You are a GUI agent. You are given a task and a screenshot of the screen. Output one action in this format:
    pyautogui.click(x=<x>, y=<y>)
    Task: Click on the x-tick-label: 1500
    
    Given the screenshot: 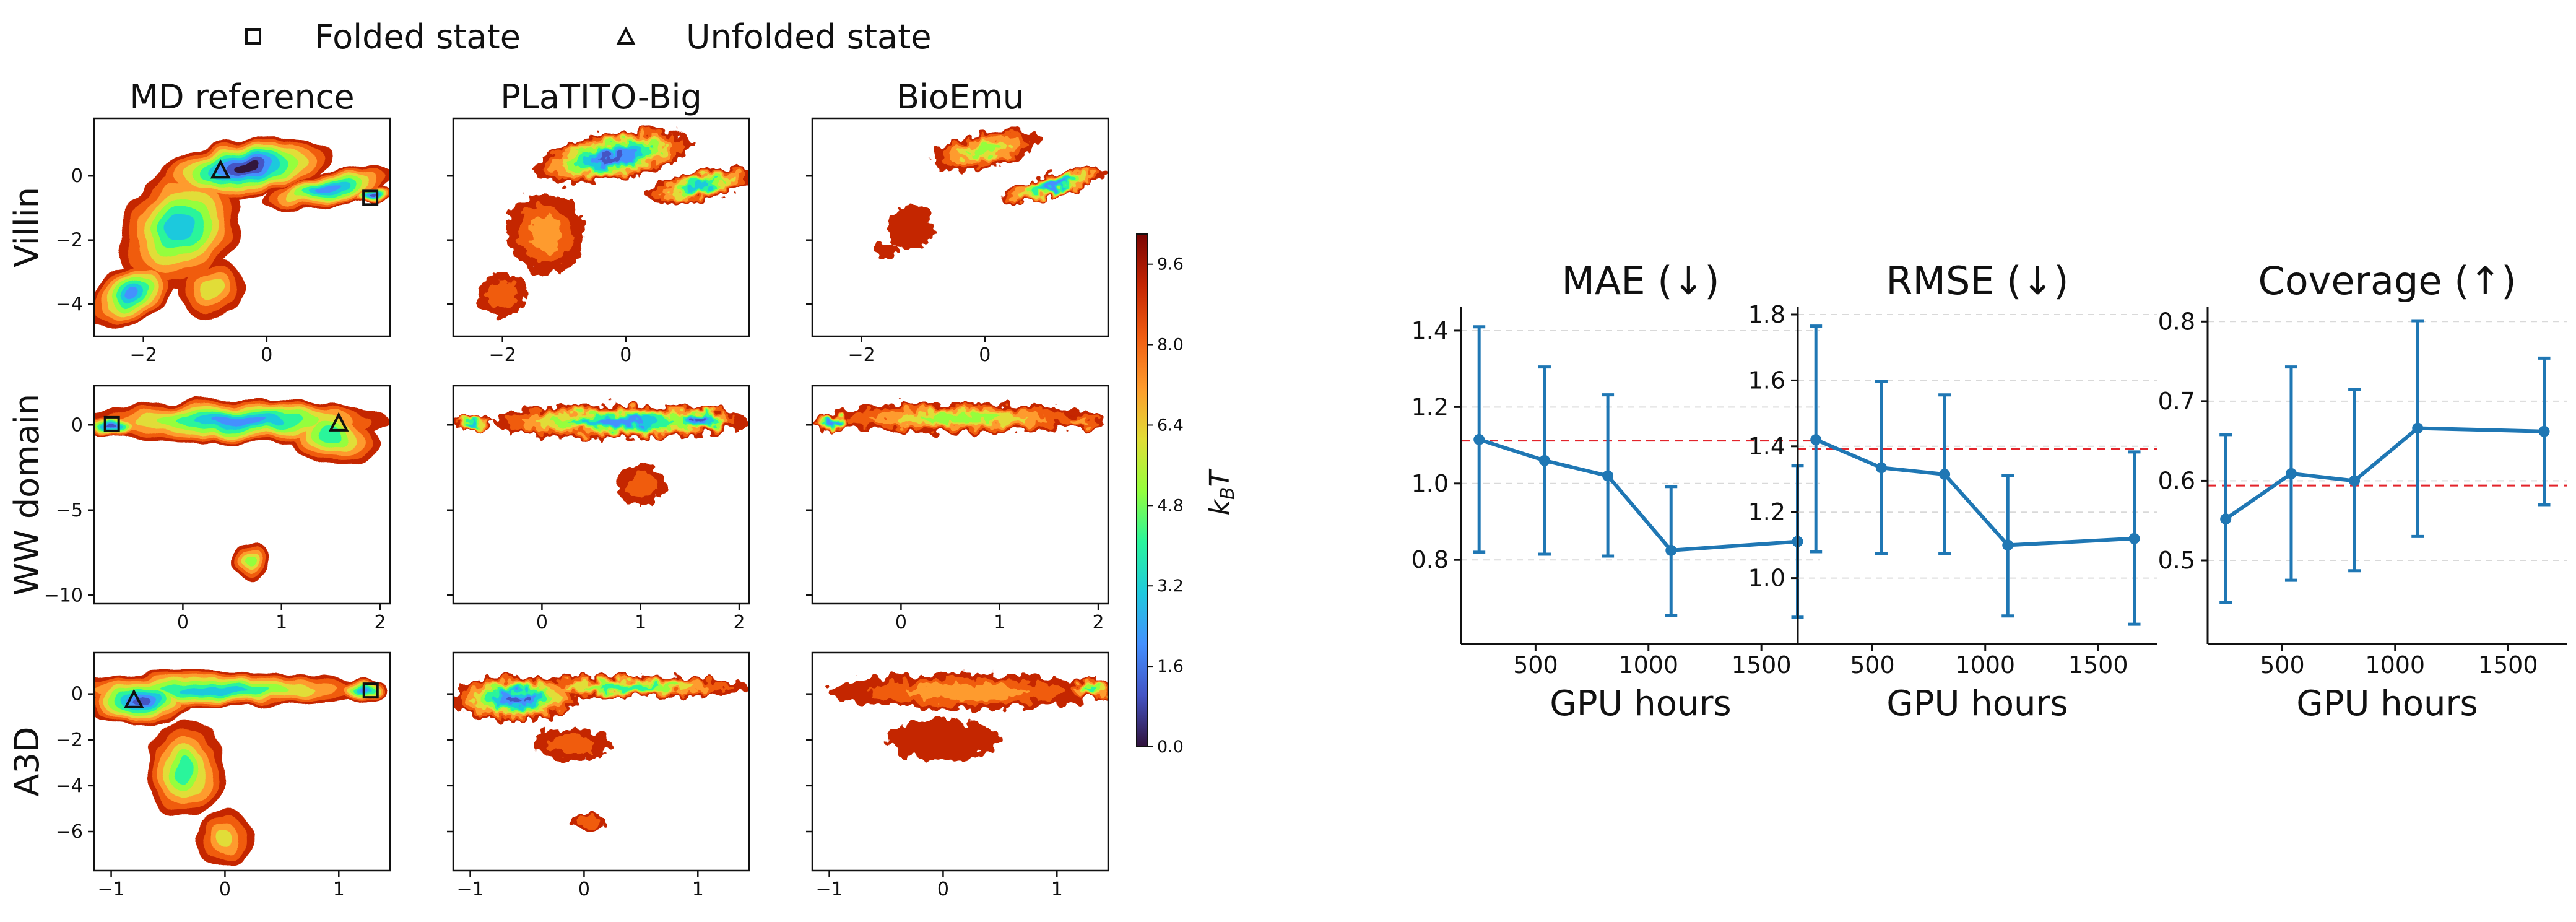 What is the action you would take?
    pyautogui.click(x=2508, y=665)
    